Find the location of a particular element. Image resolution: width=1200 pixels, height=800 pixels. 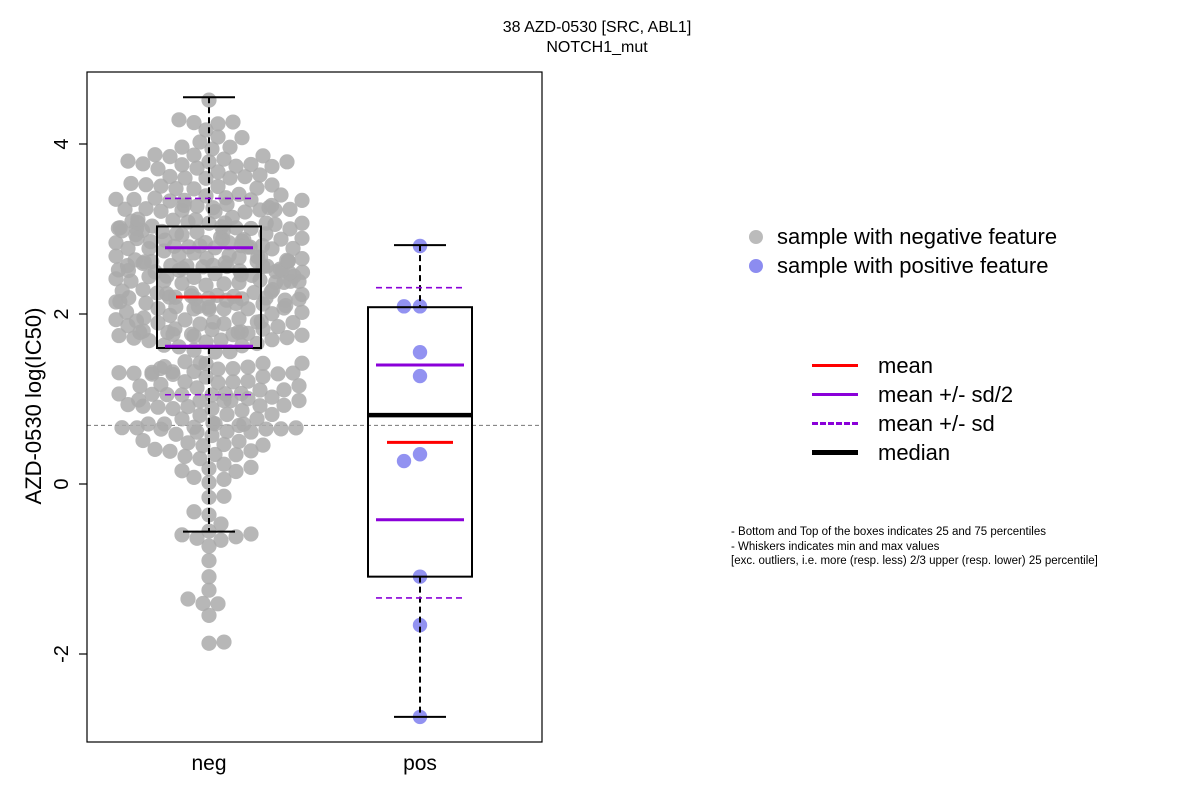

legend-label-sd: mean +/- sd is located at coordinates (936, 423).